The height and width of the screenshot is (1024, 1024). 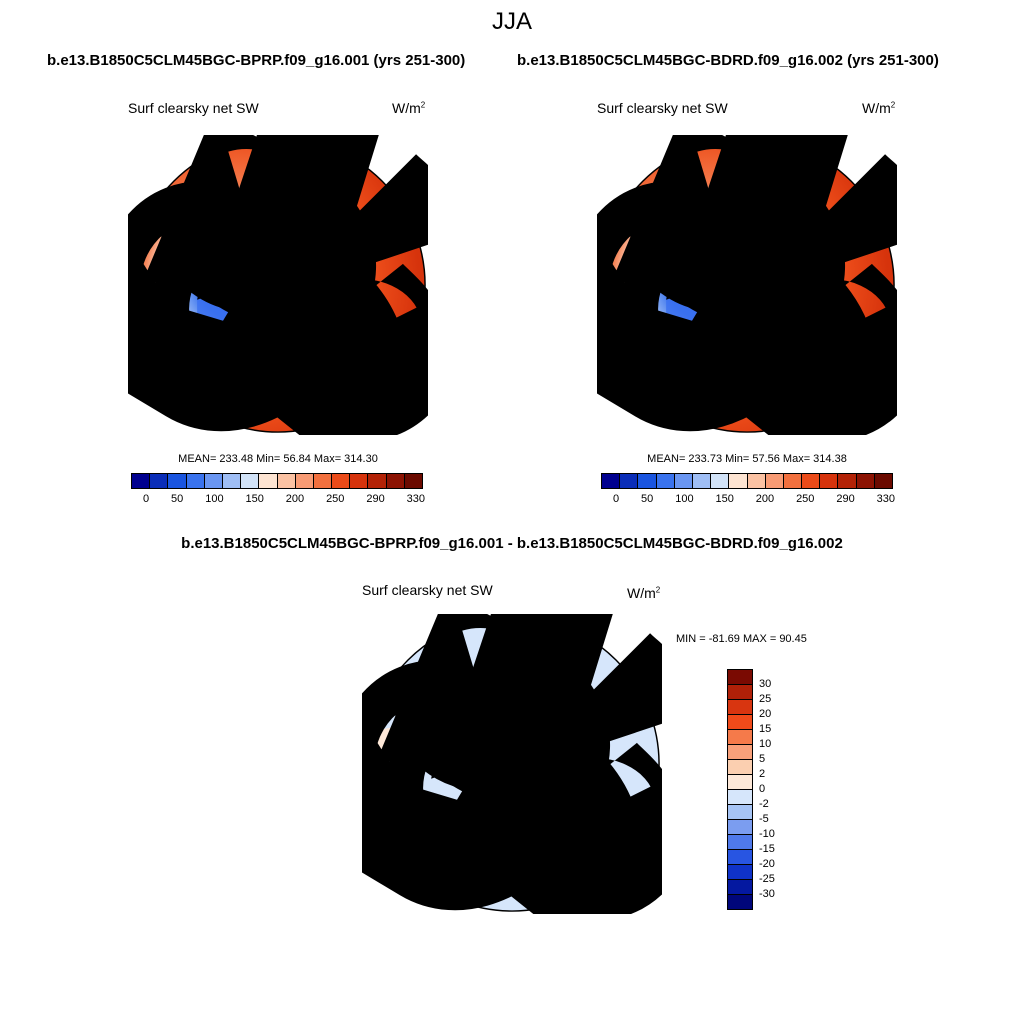 I want to click on panel1-stats: MEAN= 233.48 Min= 56.84 Max= 314.30, so click(x=278, y=459).